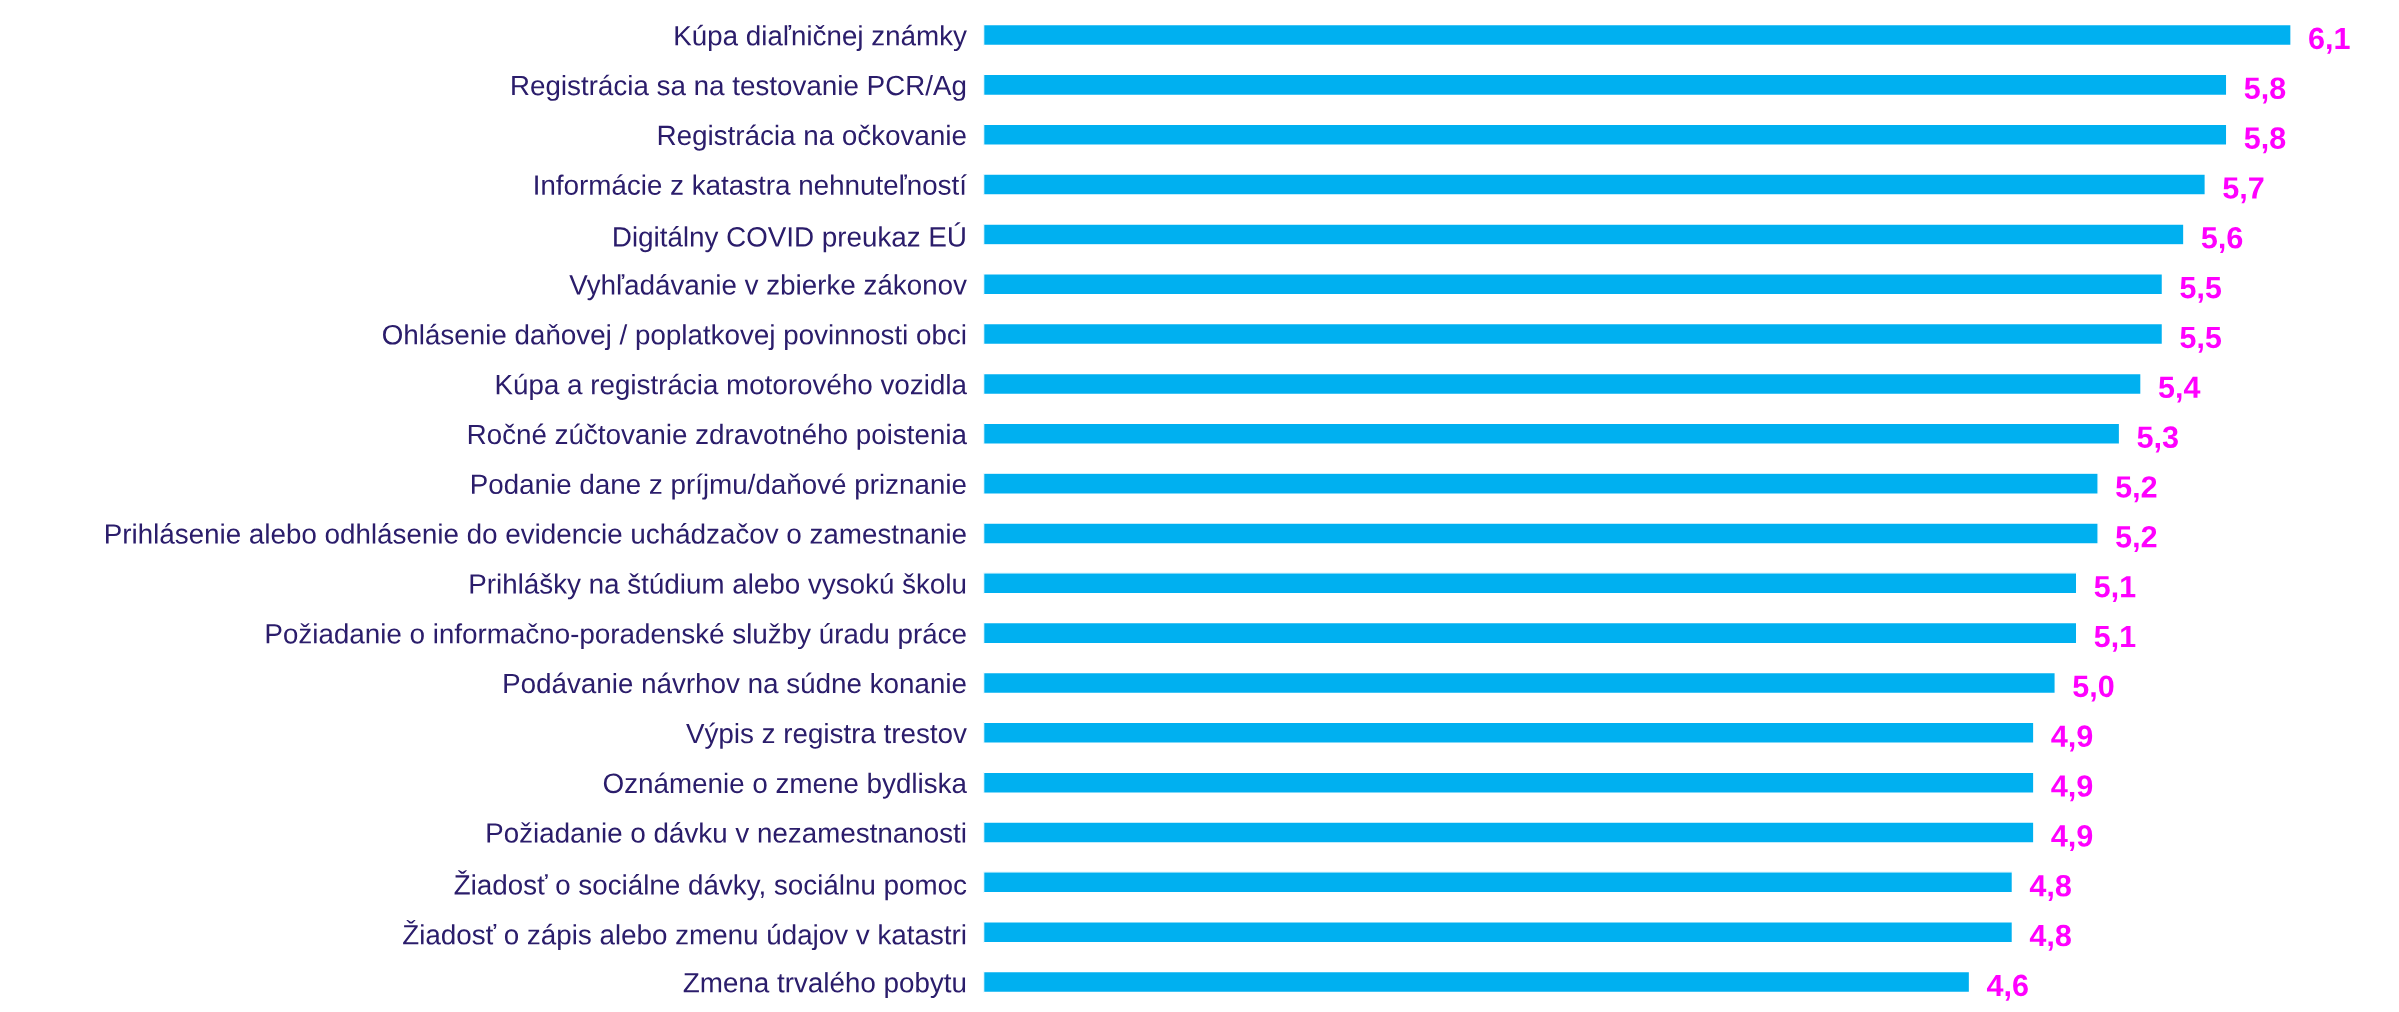 Image resolution: width=2399 pixels, height=1012 pixels. I want to click on y-tick-label: Vyhľadávanie v zbierke zákonov, so click(768, 287).